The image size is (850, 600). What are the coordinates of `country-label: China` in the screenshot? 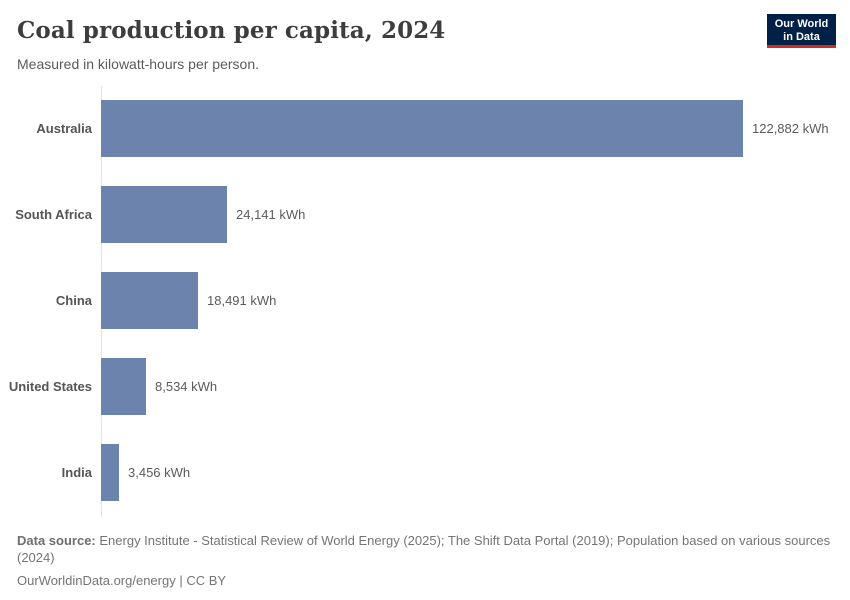 It's located at (73, 300).